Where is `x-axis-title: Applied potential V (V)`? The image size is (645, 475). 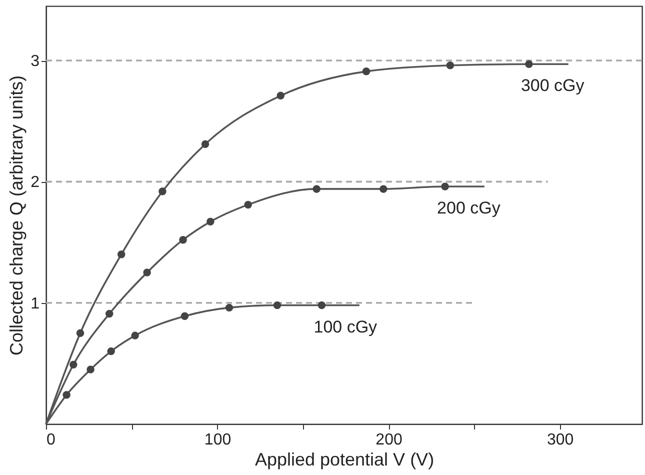 x-axis-title: Applied potential V (V) is located at coordinates (344, 460).